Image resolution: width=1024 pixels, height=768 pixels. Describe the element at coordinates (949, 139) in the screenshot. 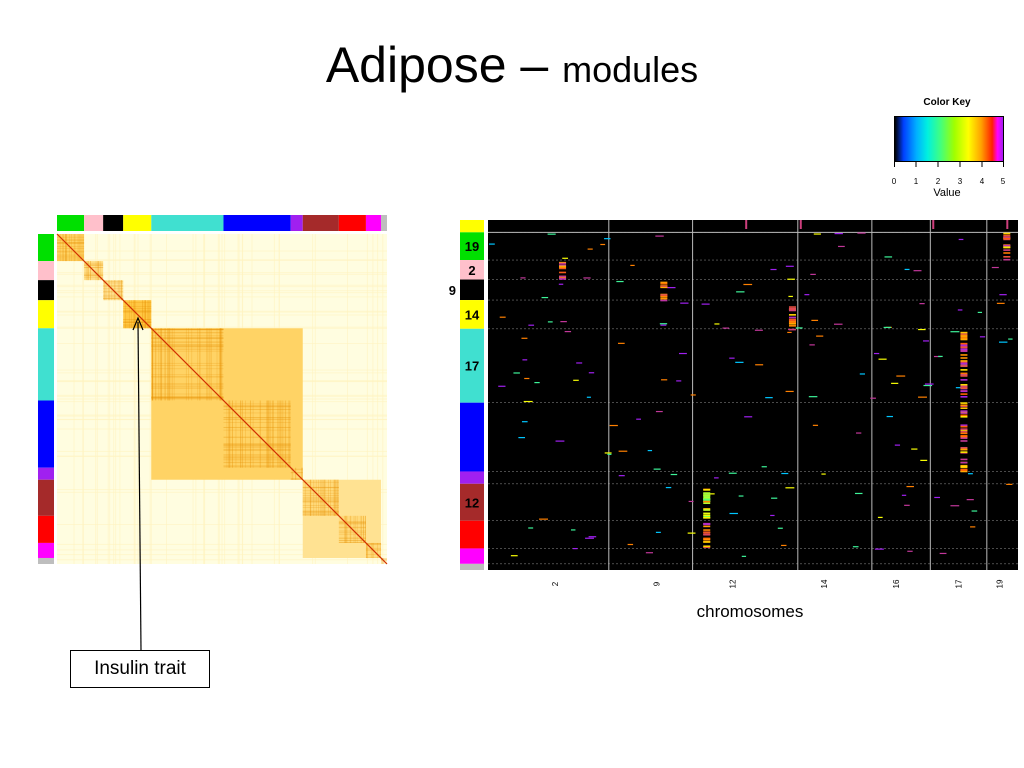

I see `color-key-gradient` at that location.